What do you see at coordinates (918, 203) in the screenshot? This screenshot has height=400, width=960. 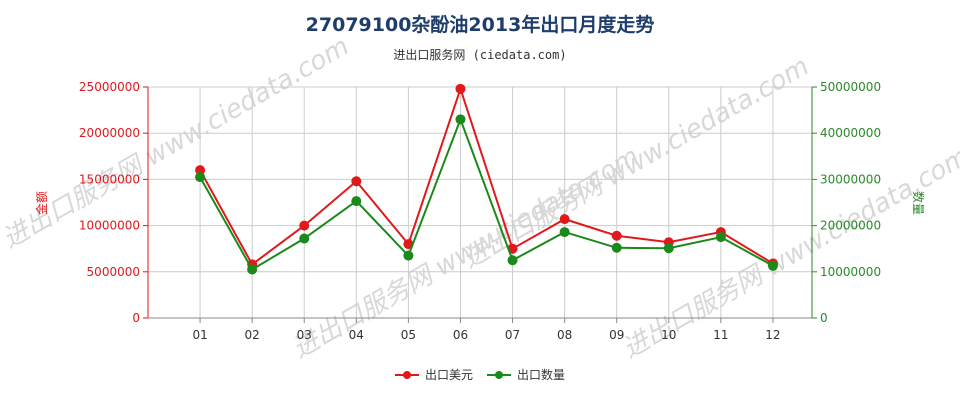 I see `y-axis-right-label: 数量` at bounding box center [918, 203].